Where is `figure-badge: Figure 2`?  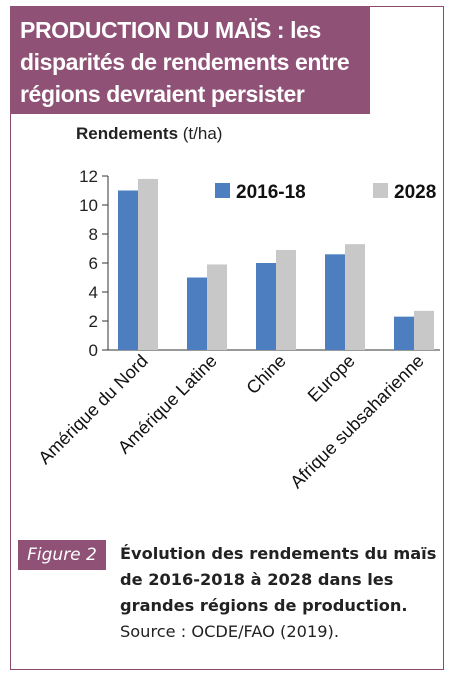 figure-badge: Figure 2 is located at coordinates (62, 555).